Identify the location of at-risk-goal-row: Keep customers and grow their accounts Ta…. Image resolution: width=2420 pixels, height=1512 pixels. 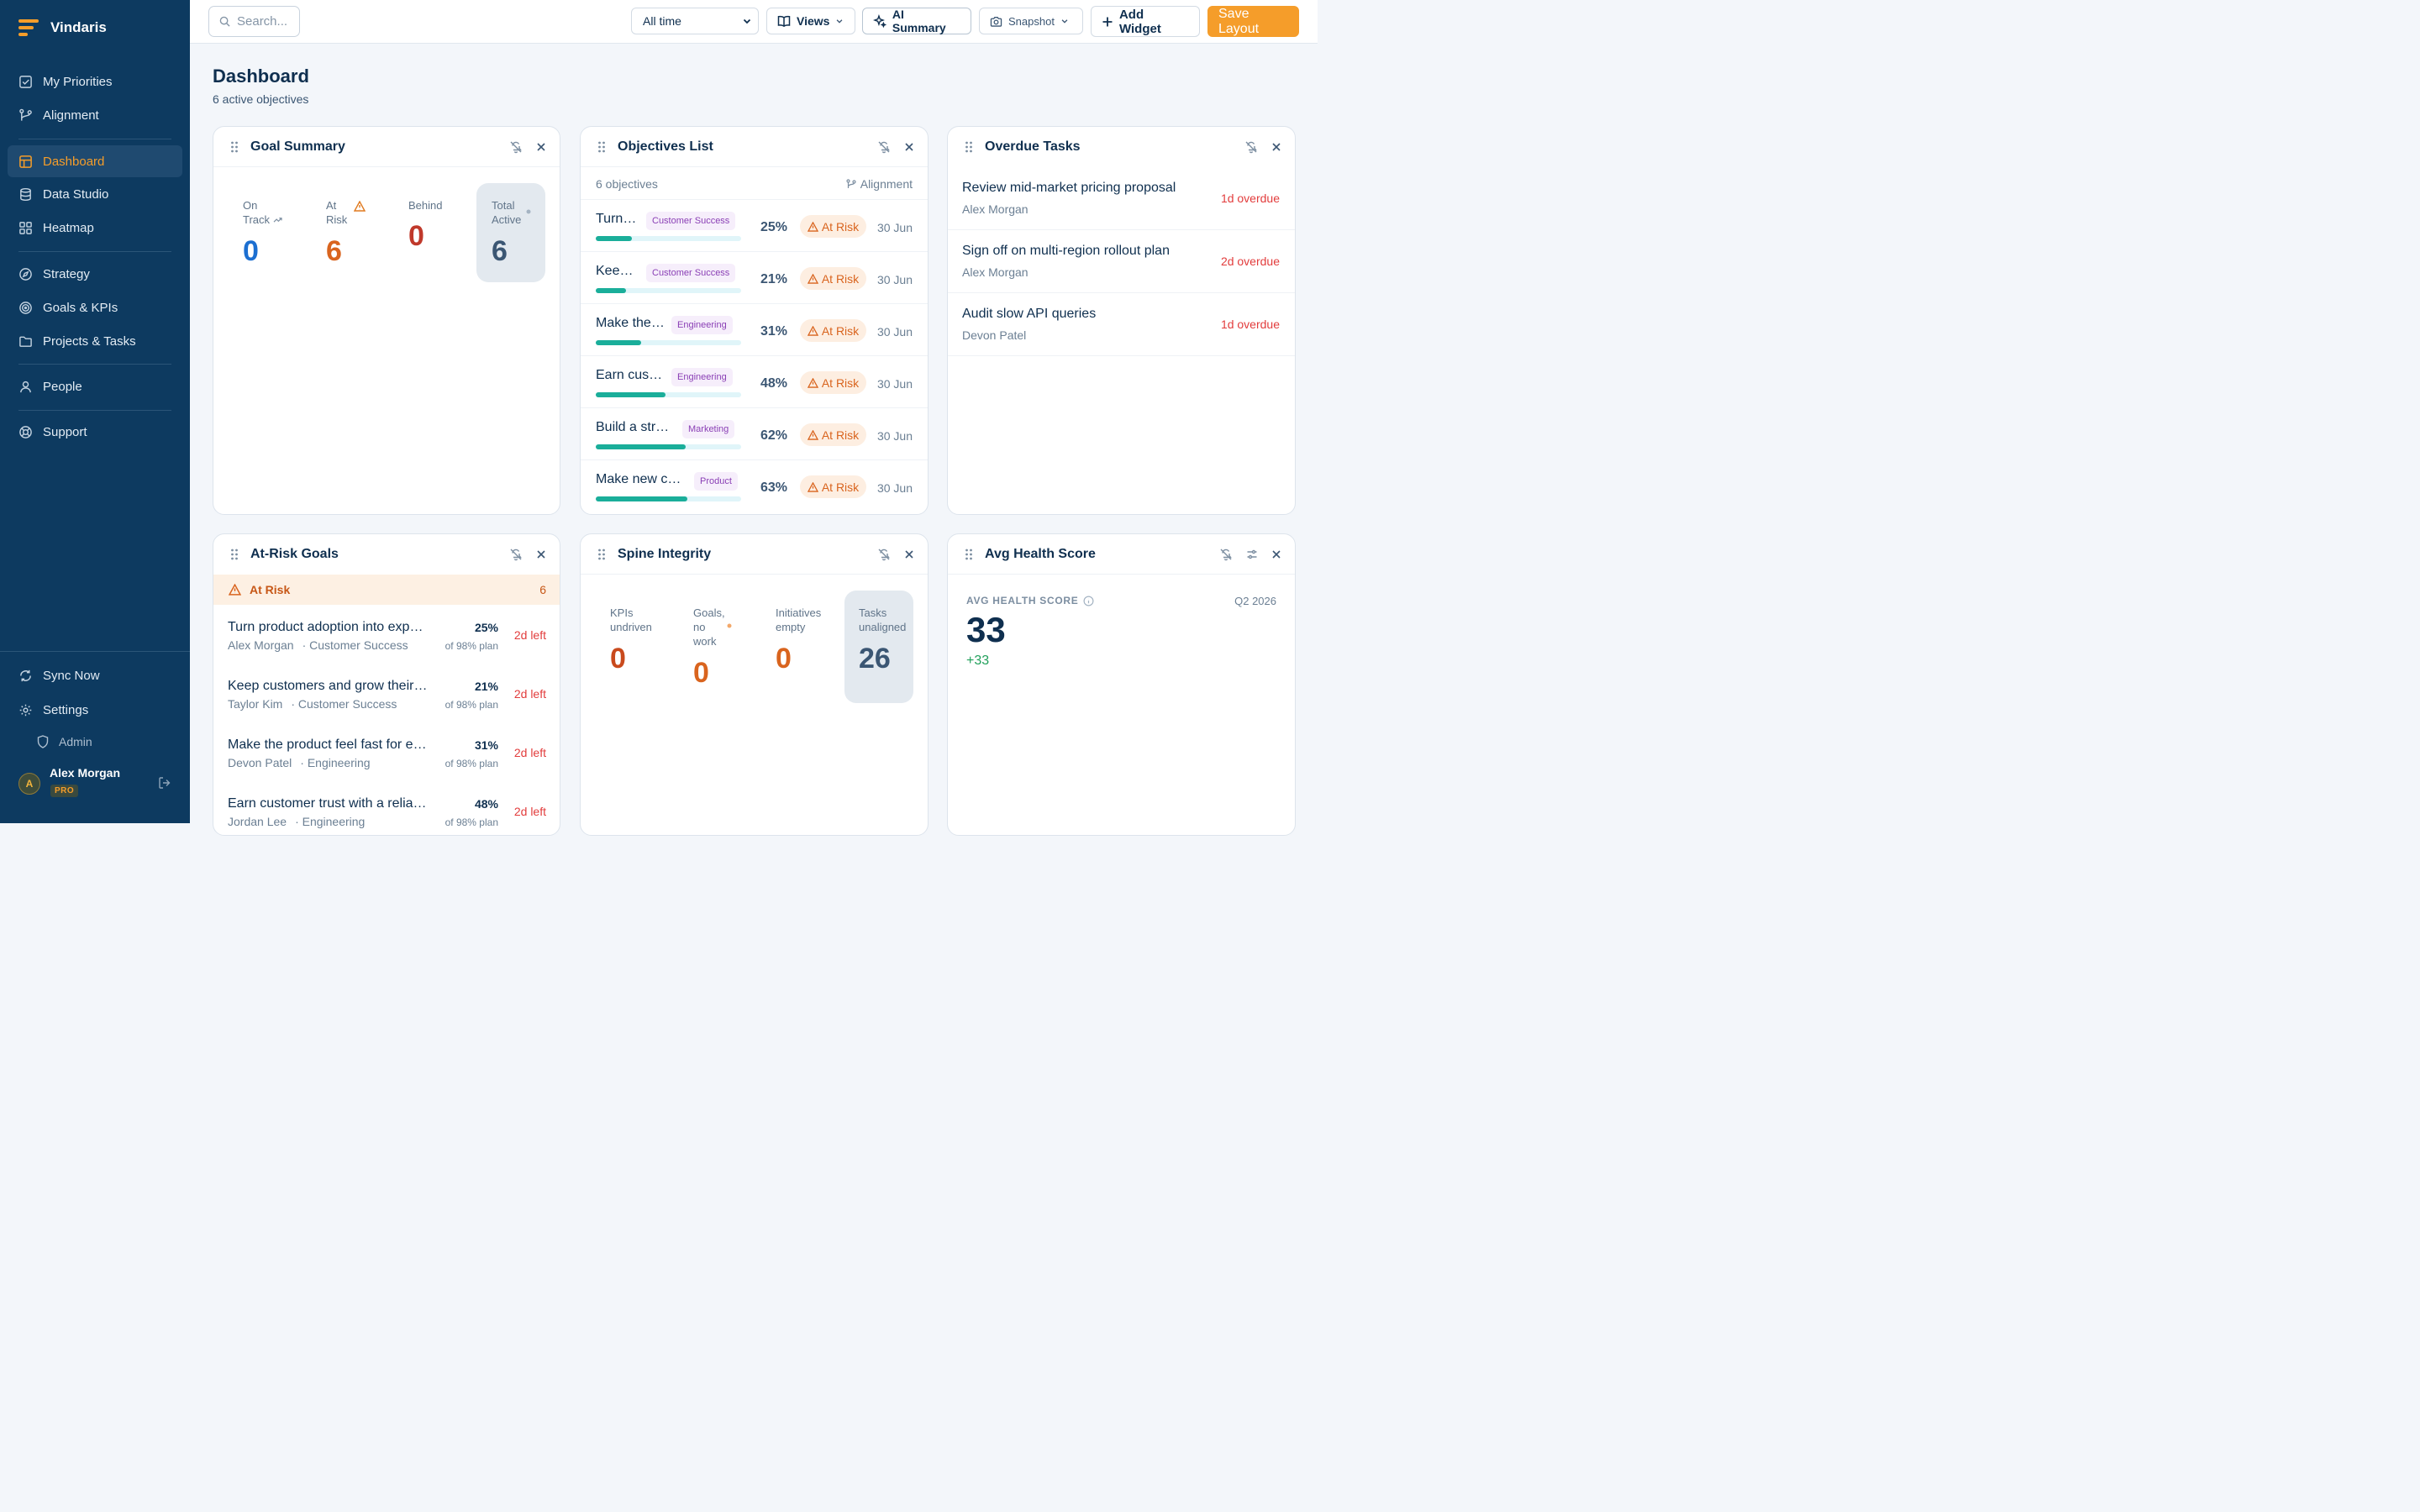
(386, 708).